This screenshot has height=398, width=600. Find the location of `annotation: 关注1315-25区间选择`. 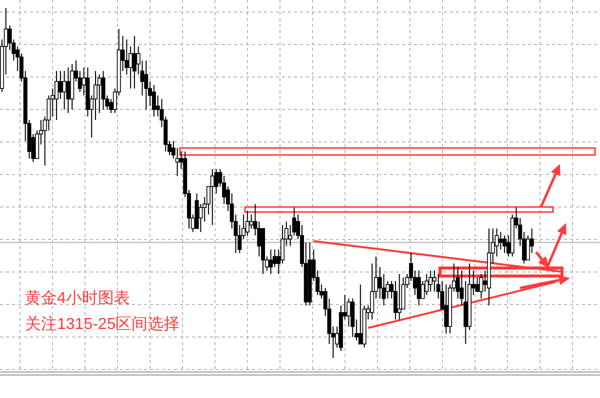

annotation: 关注1315-25区间选择 is located at coordinates (102, 324).